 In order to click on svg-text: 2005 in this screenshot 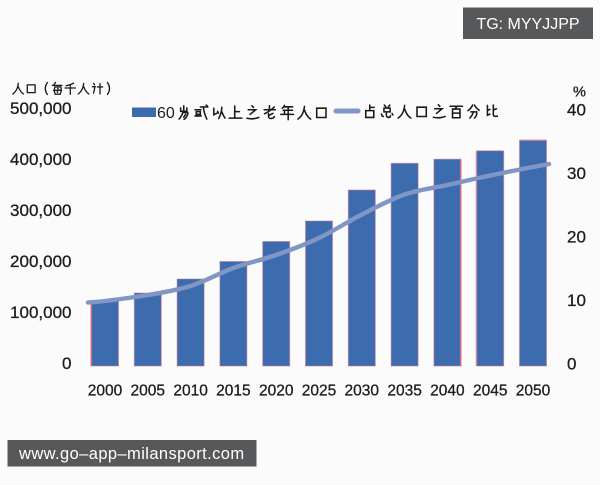, I will do `click(148, 391)`.